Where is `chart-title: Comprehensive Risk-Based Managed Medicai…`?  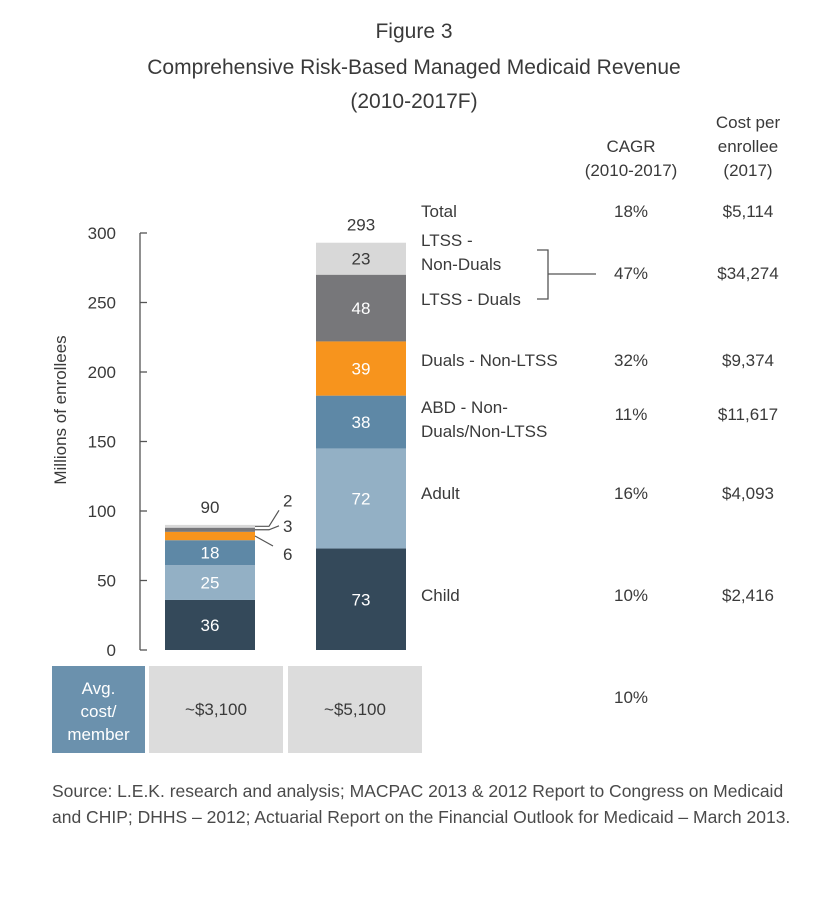
chart-title: Comprehensive Risk-Based Managed Medicai… is located at coordinates (414, 67).